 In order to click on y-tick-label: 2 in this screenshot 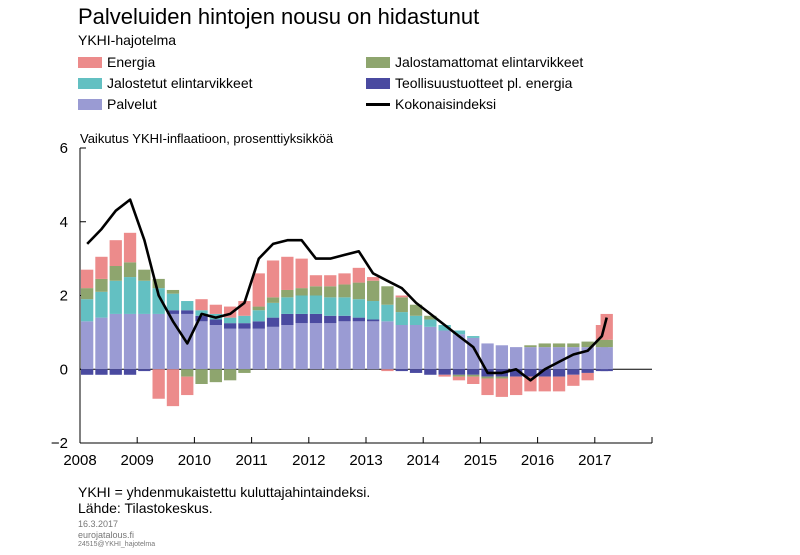, I will do `click(64, 296)`.